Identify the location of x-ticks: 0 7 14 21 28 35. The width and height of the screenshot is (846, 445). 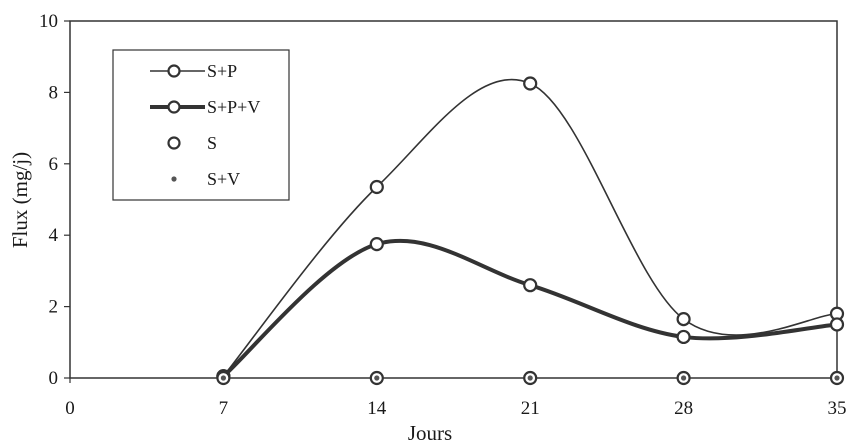
(455, 398).